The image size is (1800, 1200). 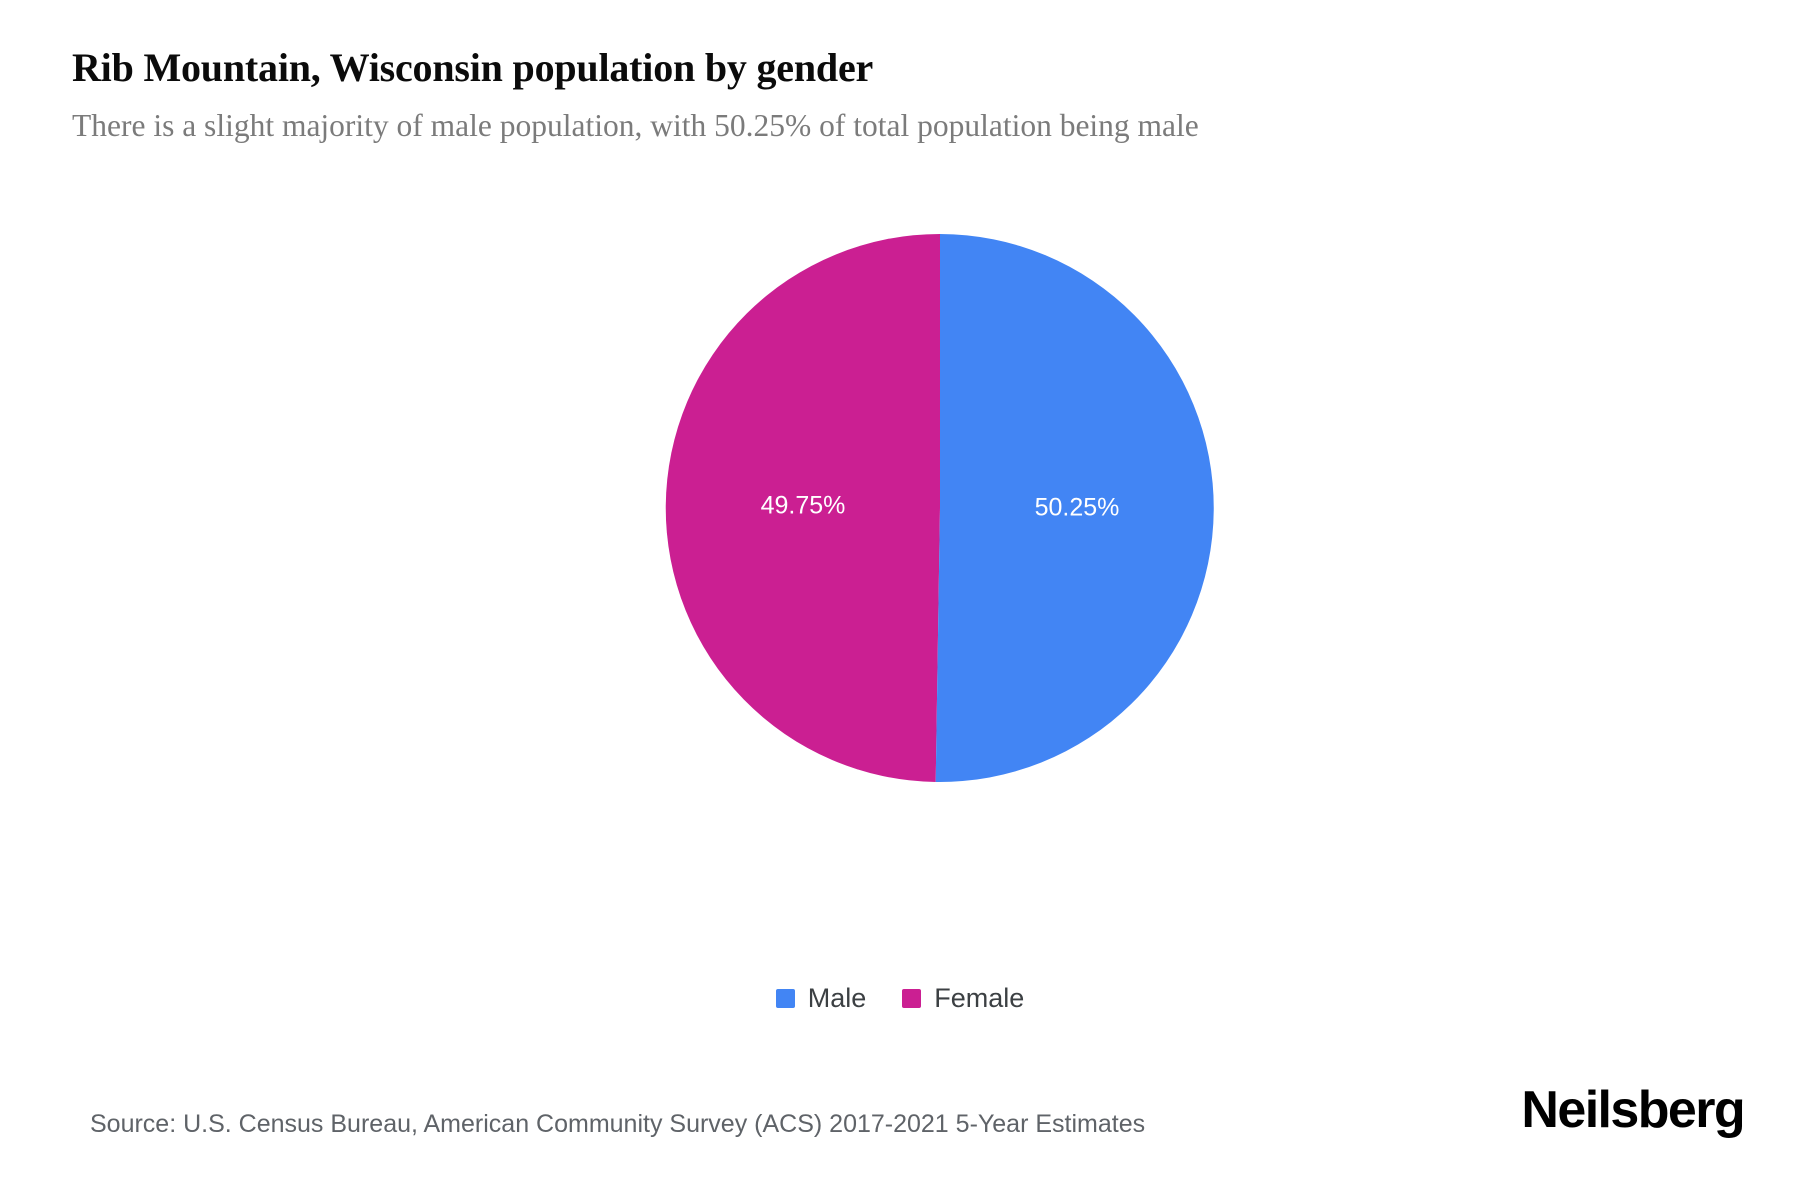 What do you see at coordinates (1077, 508) in the screenshot?
I see `pie-slice-label-male: 50.25%` at bounding box center [1077, 508].